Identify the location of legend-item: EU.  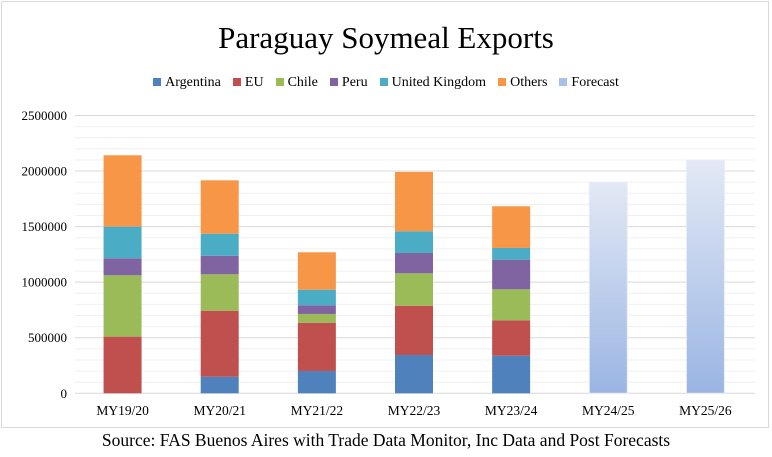
(248, 83).